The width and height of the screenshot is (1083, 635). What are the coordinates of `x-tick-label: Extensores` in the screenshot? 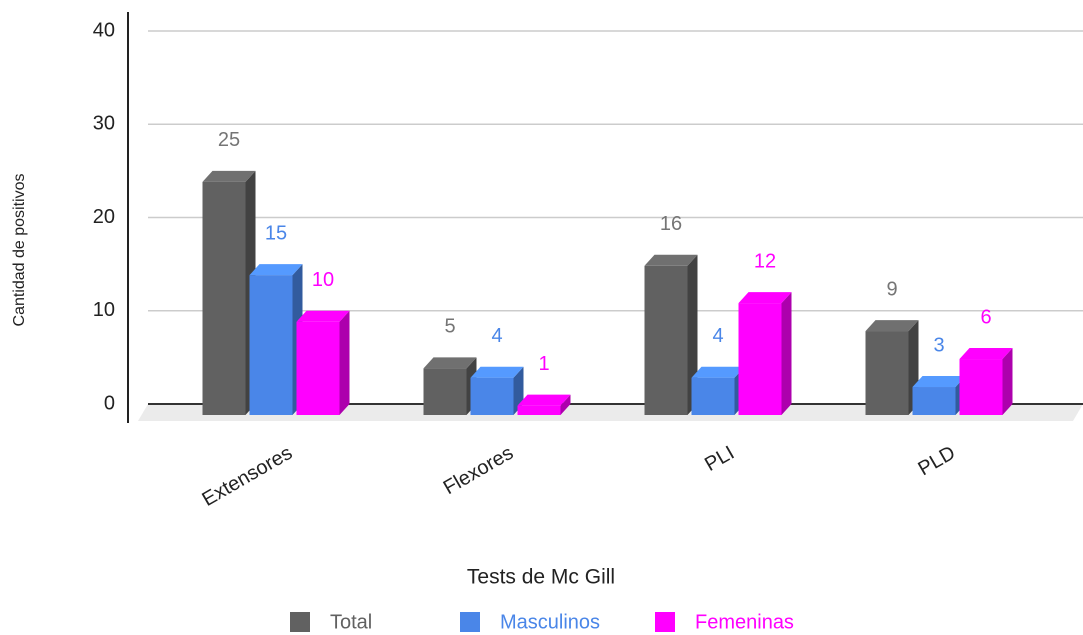 It's located at (247, 476).